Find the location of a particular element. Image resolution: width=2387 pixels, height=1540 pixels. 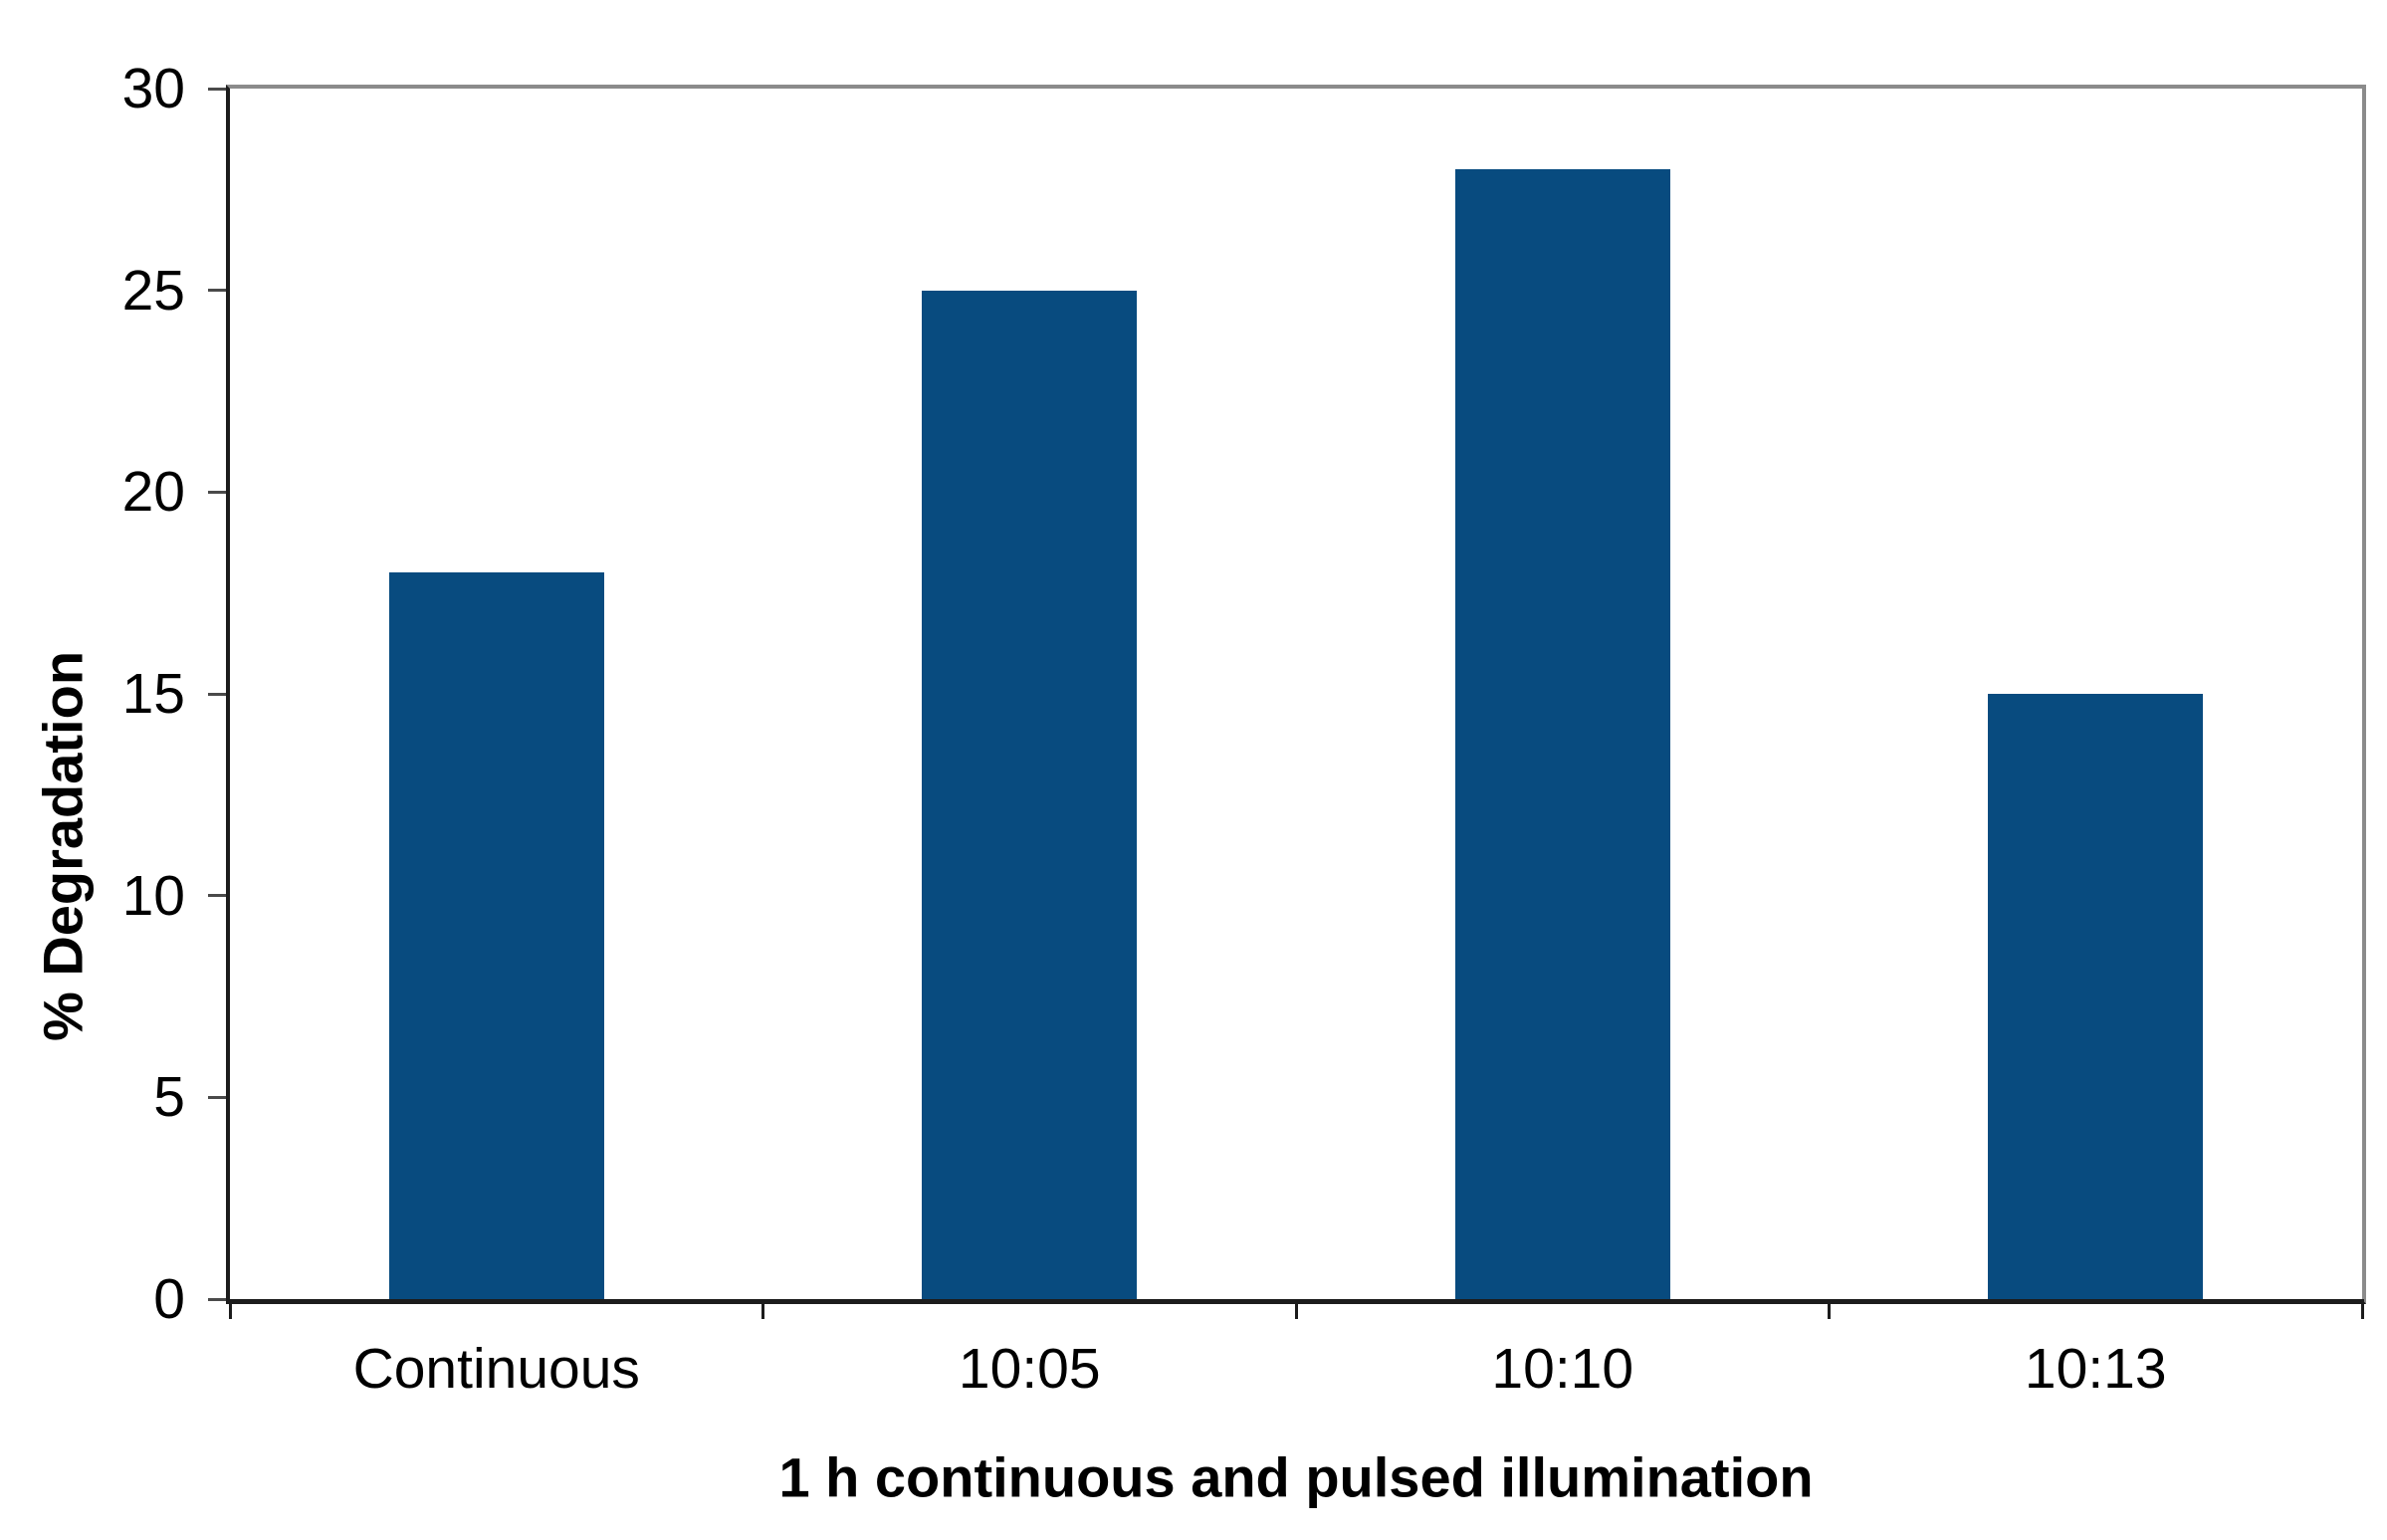

x-category-label-continuous: Continuous is located at coordinates (496, 1369).